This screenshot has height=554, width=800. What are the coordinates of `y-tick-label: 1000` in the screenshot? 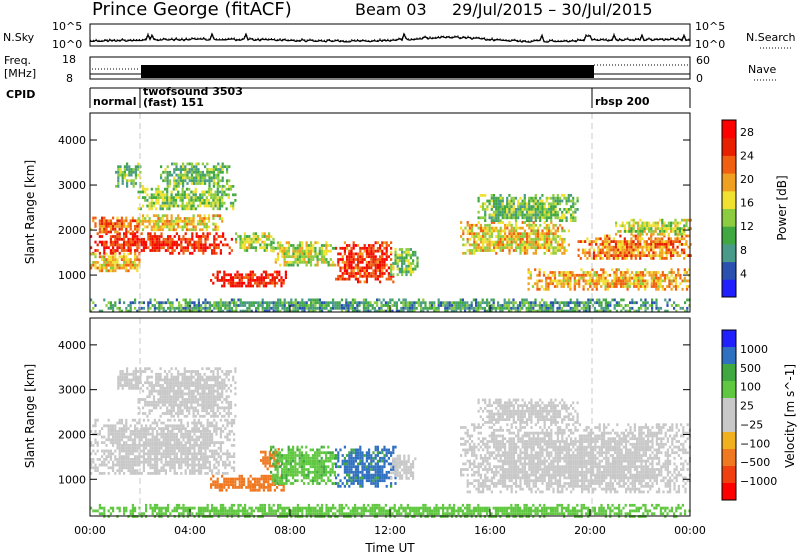 It's located at (72, 275).